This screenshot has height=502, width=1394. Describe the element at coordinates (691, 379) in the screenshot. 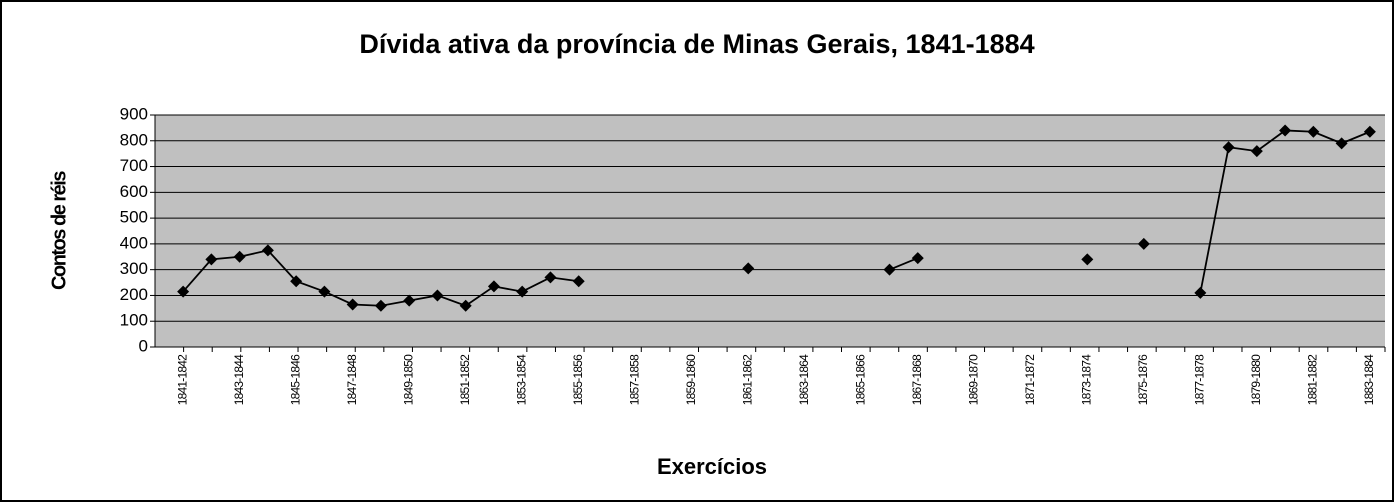

I see `x-tick-label: 1859-1860` at that location.